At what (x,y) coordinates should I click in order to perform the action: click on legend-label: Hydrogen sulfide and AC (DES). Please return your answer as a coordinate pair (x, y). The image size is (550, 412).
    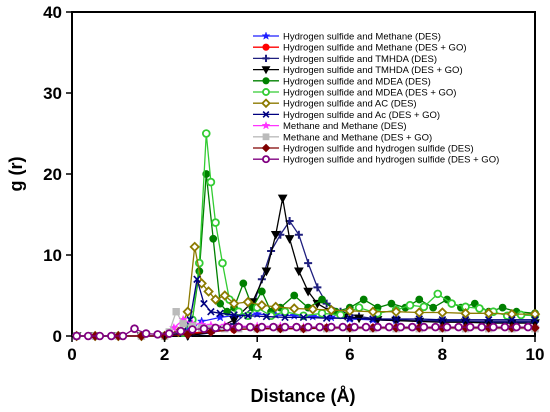
    Looking at the image, I should click on (350, 104).